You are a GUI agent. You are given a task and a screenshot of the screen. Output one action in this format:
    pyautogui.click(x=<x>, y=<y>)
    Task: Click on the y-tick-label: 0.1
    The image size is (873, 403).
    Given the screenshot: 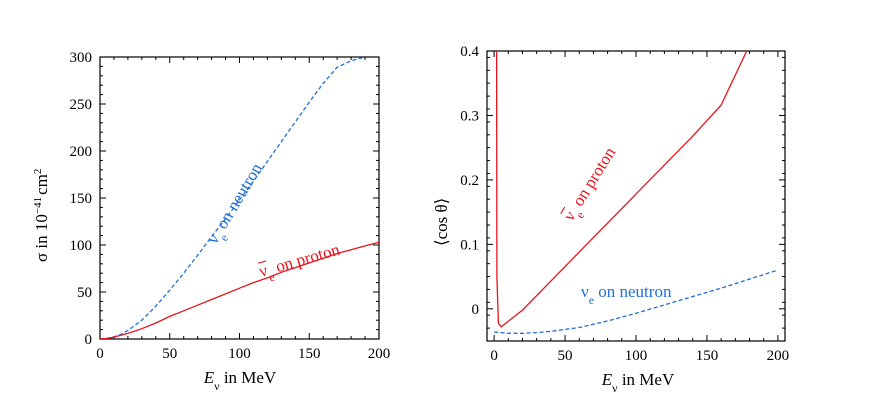 What is the action you would take?
    pyautogui.click(x=469, y=245)
    